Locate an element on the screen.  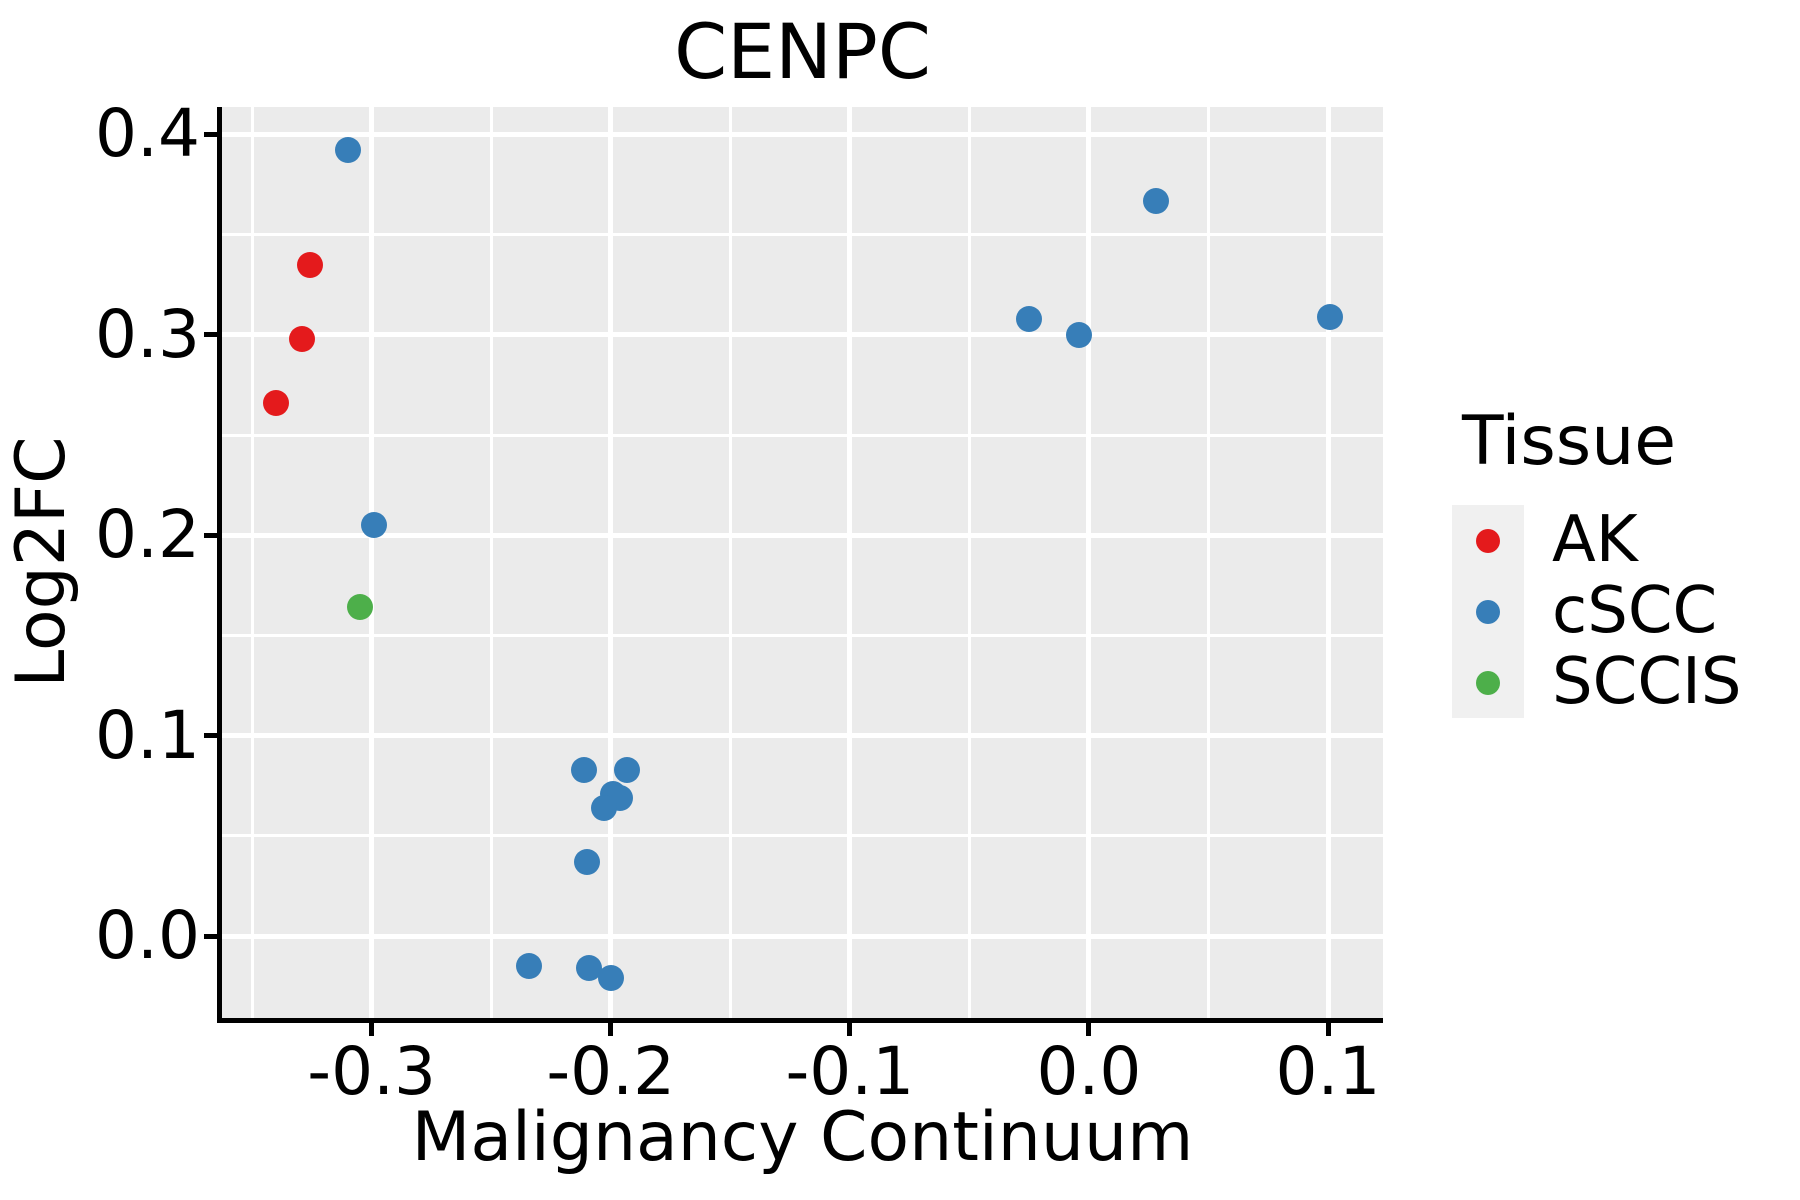
y-tick-label: 0.2 is located at coordinates (147, 535).